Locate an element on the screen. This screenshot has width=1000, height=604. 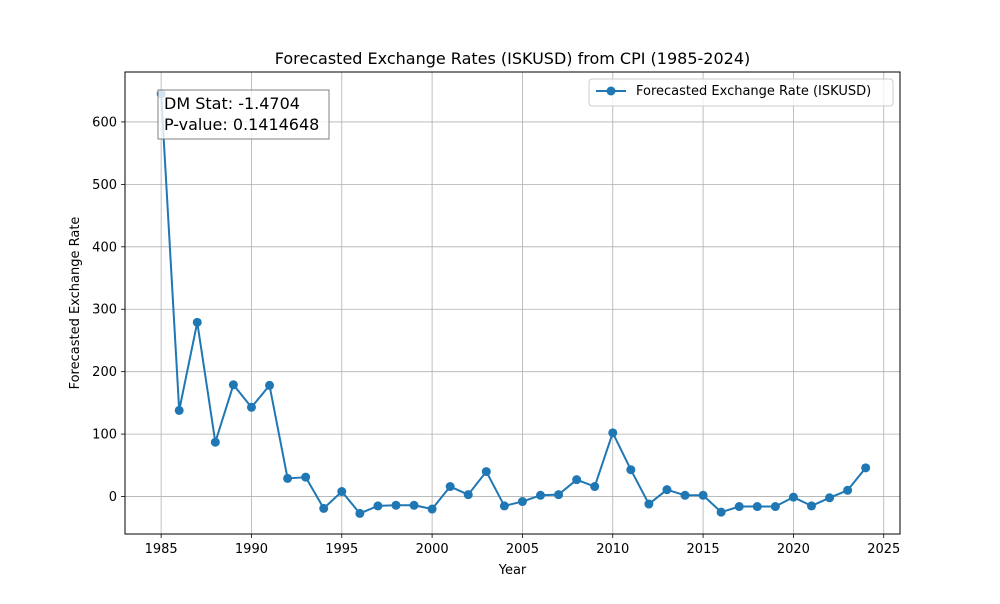
dm-stat-annotation: DM Stat: -1.4704 P-value: 0.1414648 is located at coordinates (243, 114).